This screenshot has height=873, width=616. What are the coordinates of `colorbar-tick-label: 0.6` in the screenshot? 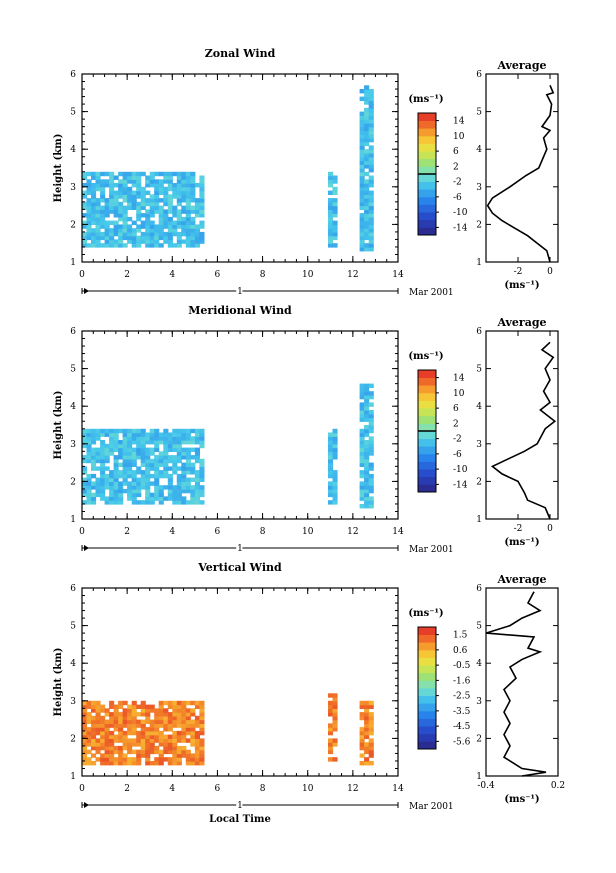 It's located at (460, 651).